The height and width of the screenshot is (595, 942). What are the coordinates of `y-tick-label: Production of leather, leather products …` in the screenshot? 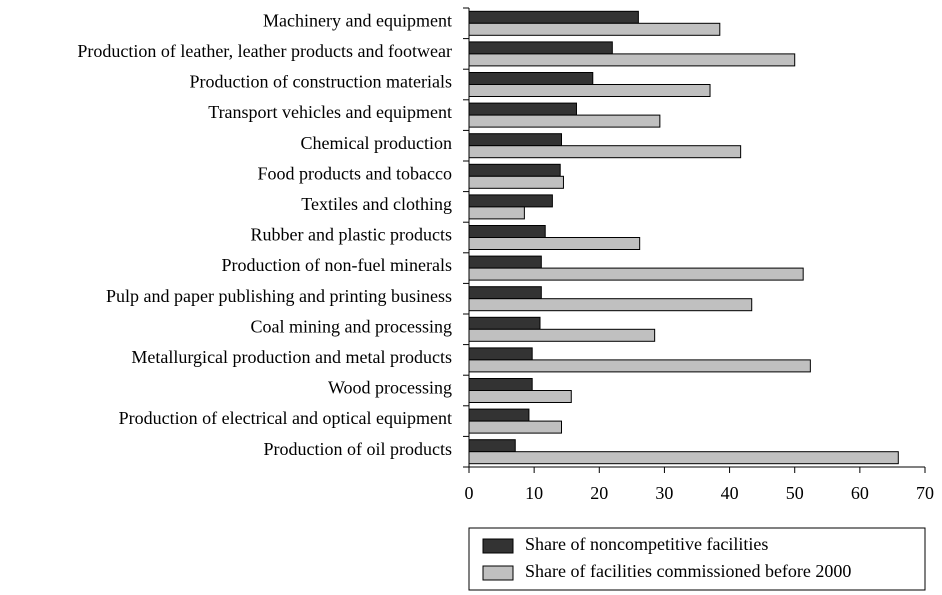 It's located at (264, 51).